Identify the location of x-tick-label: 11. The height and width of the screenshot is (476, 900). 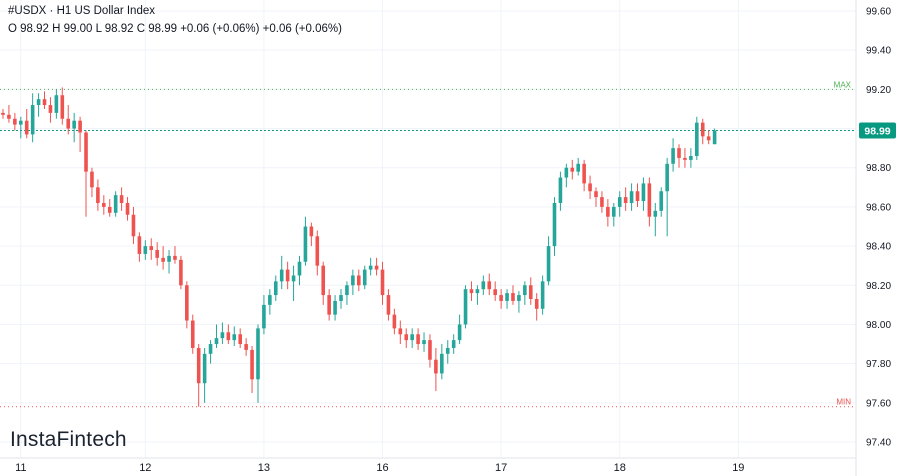
(20, 468).